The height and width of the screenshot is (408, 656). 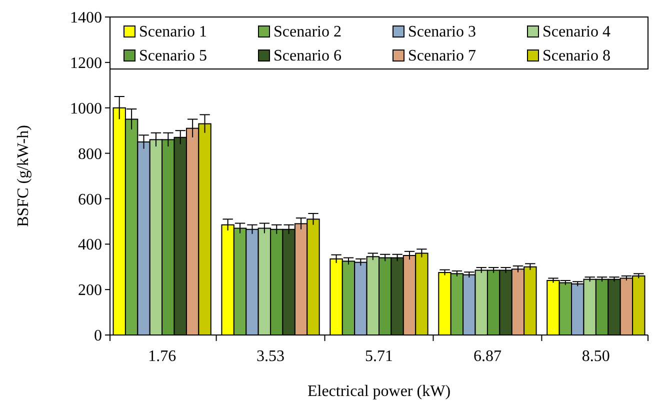 I want to click on legend-label: Scenario 3, so click(x=442, y=32).